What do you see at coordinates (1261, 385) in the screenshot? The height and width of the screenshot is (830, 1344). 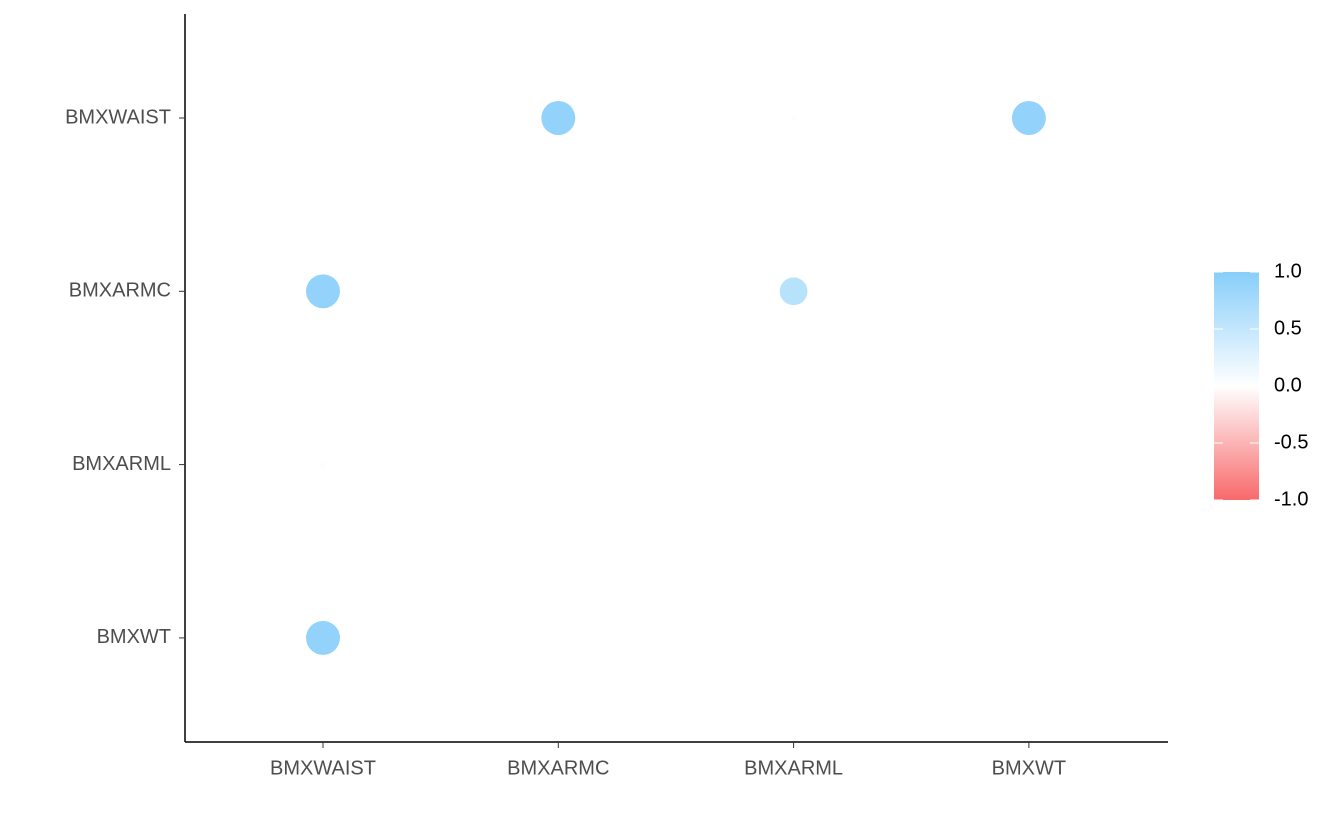 I see `legend: 1.0 0.5 0.0 -0.5 -1.0` at bounding box center [1261, 385].